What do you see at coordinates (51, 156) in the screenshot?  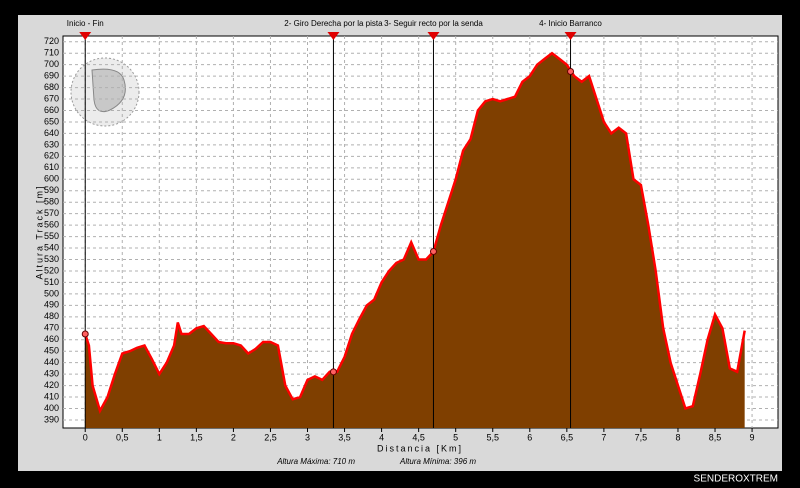 I see `y-tick-label: 620` at bounding box center [51, 156].